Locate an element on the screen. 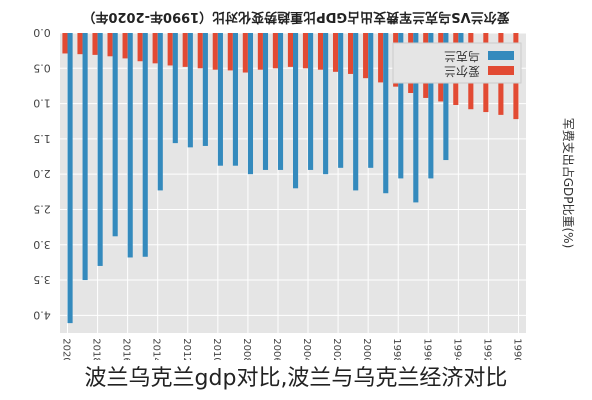 The width and height of the screenshot is (592, 400). bar-ireland-2018 is located at coordinates (95, 44).